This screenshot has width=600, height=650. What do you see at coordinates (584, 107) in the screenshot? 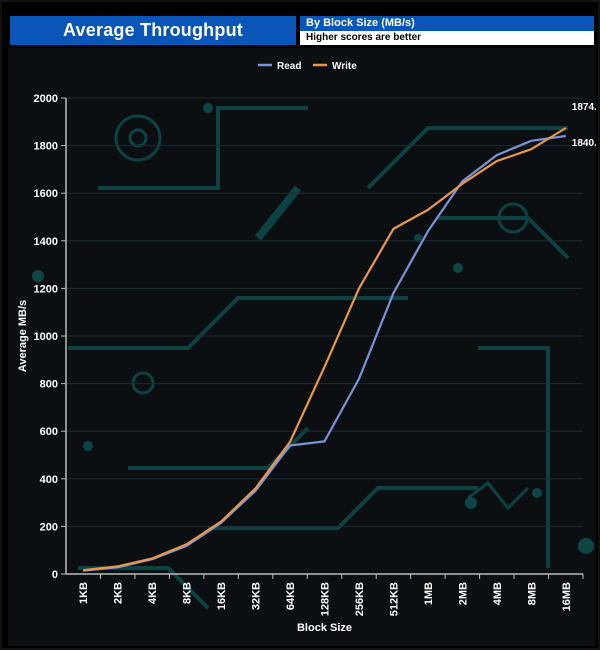
I see `end-label-write: 1874.15` at bounding box center [584, 107].